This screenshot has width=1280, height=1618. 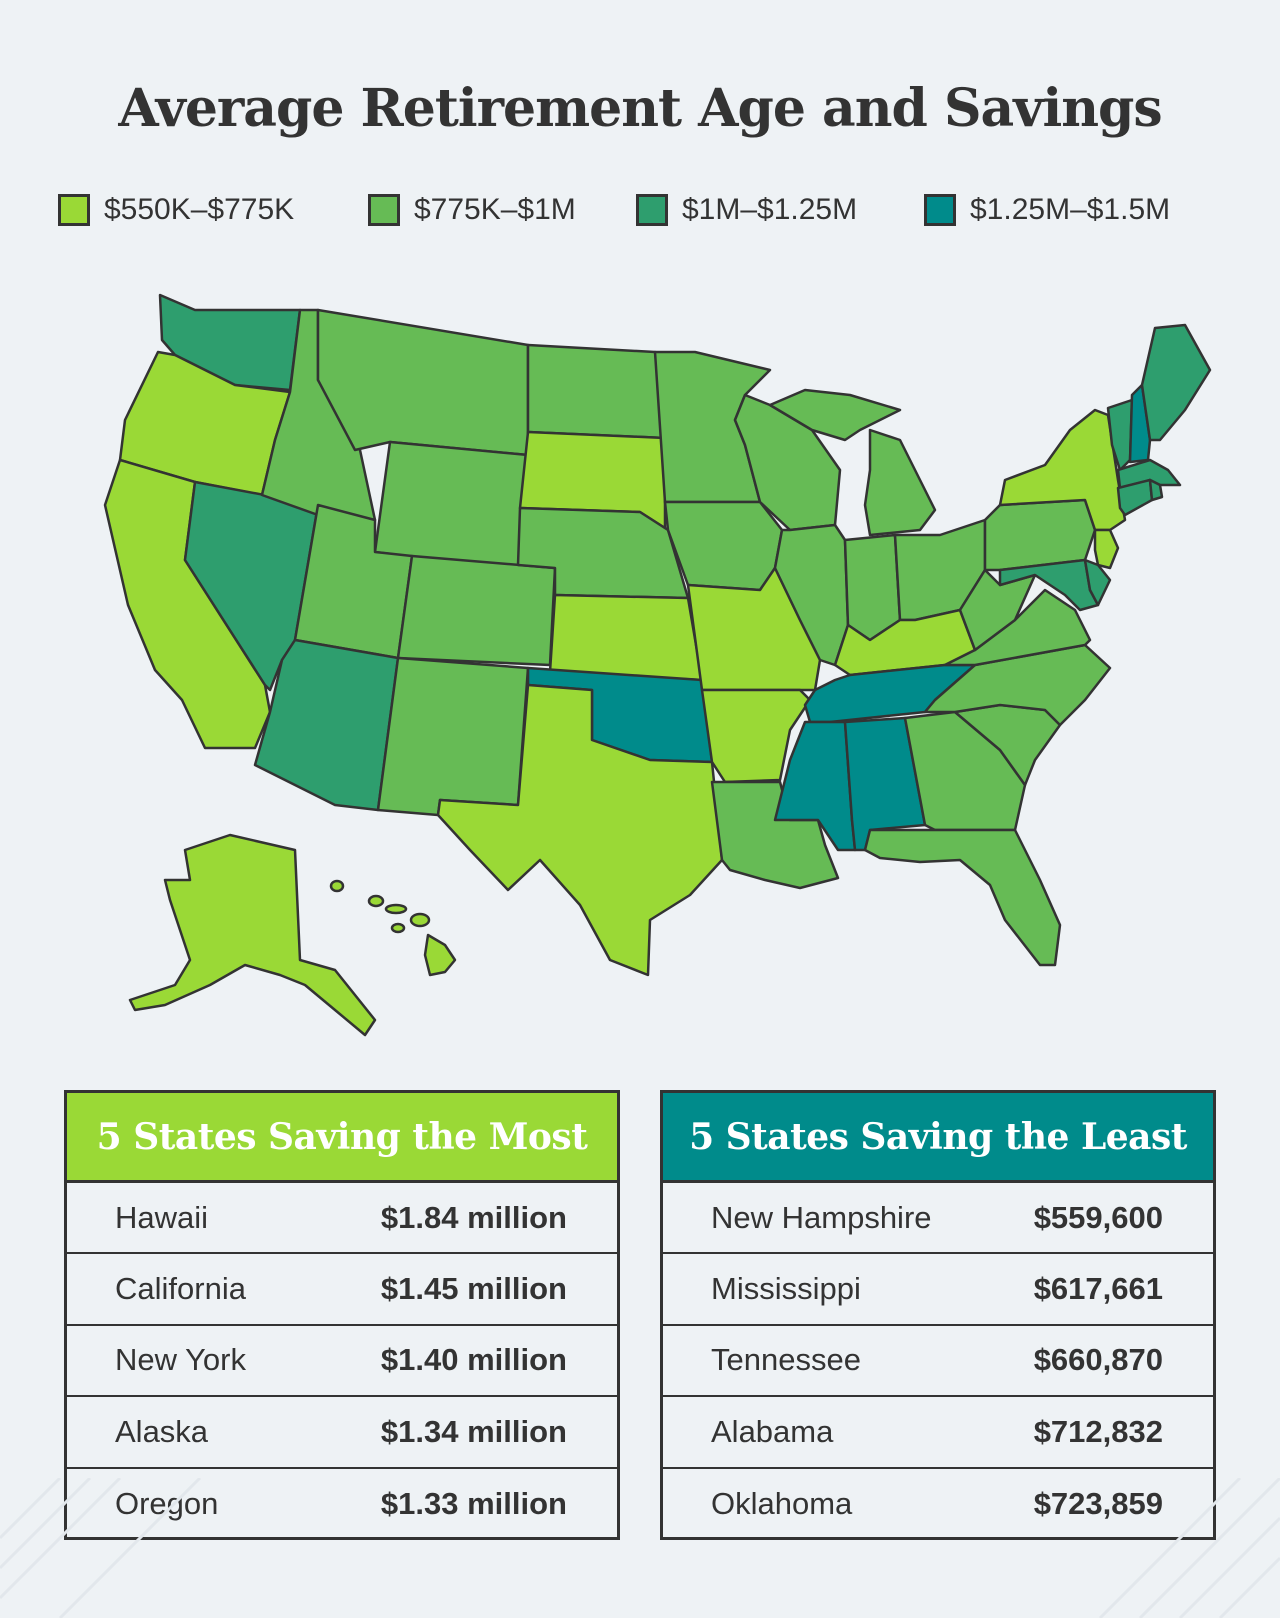 I want to click on state-florida, so click(x=962, y=897).